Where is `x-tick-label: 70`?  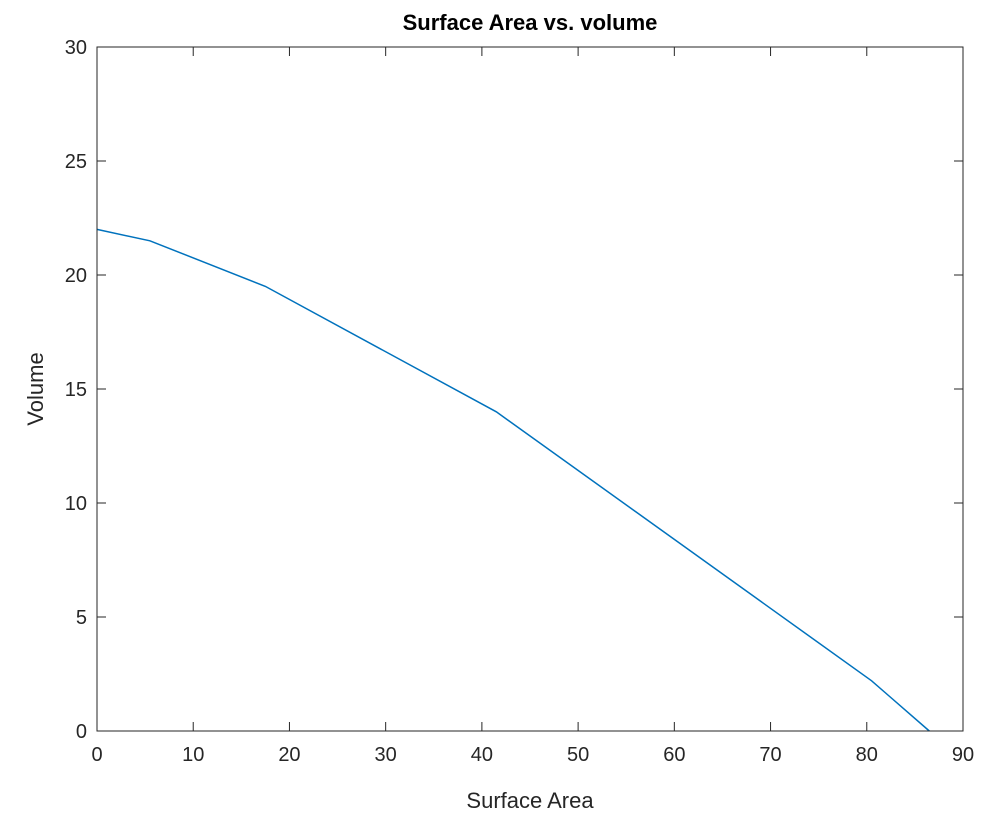 x-tick-label: 70 is located at coordinates (770, 755).